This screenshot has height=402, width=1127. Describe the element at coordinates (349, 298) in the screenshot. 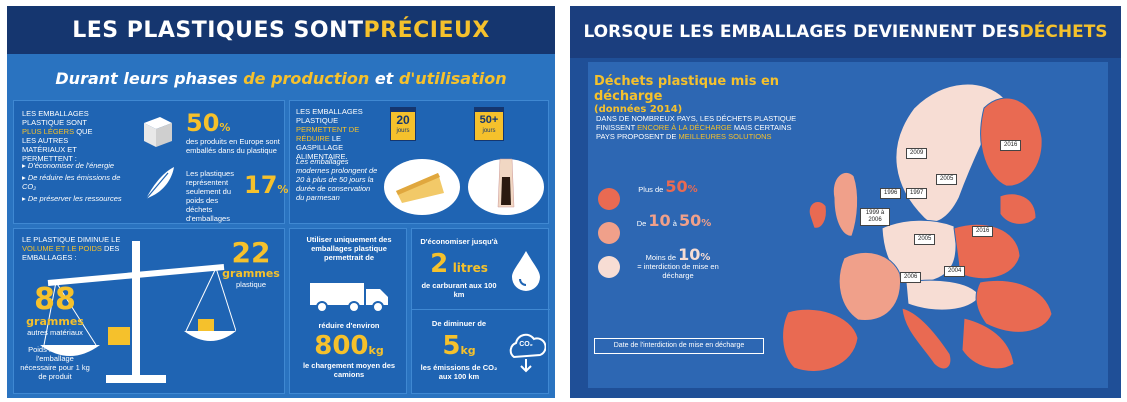

I see `truck-icon` at that location.